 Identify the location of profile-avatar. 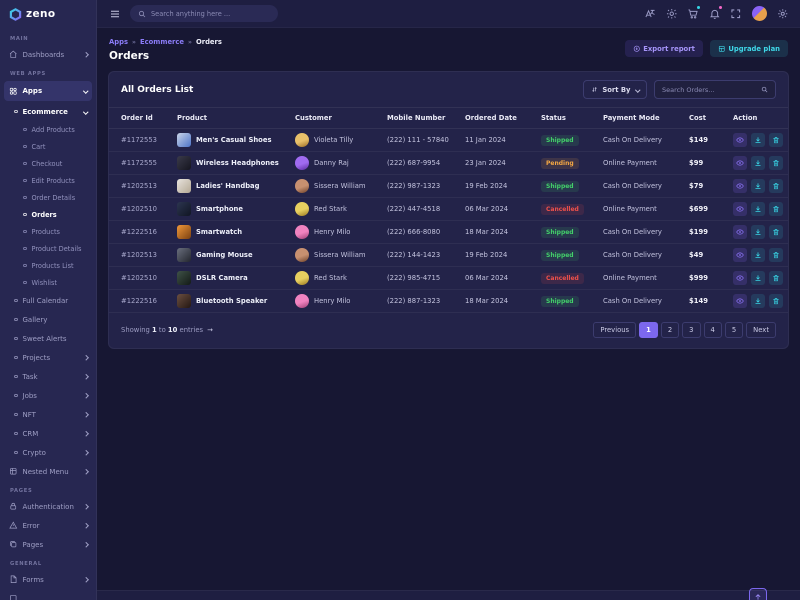
(759, 13).